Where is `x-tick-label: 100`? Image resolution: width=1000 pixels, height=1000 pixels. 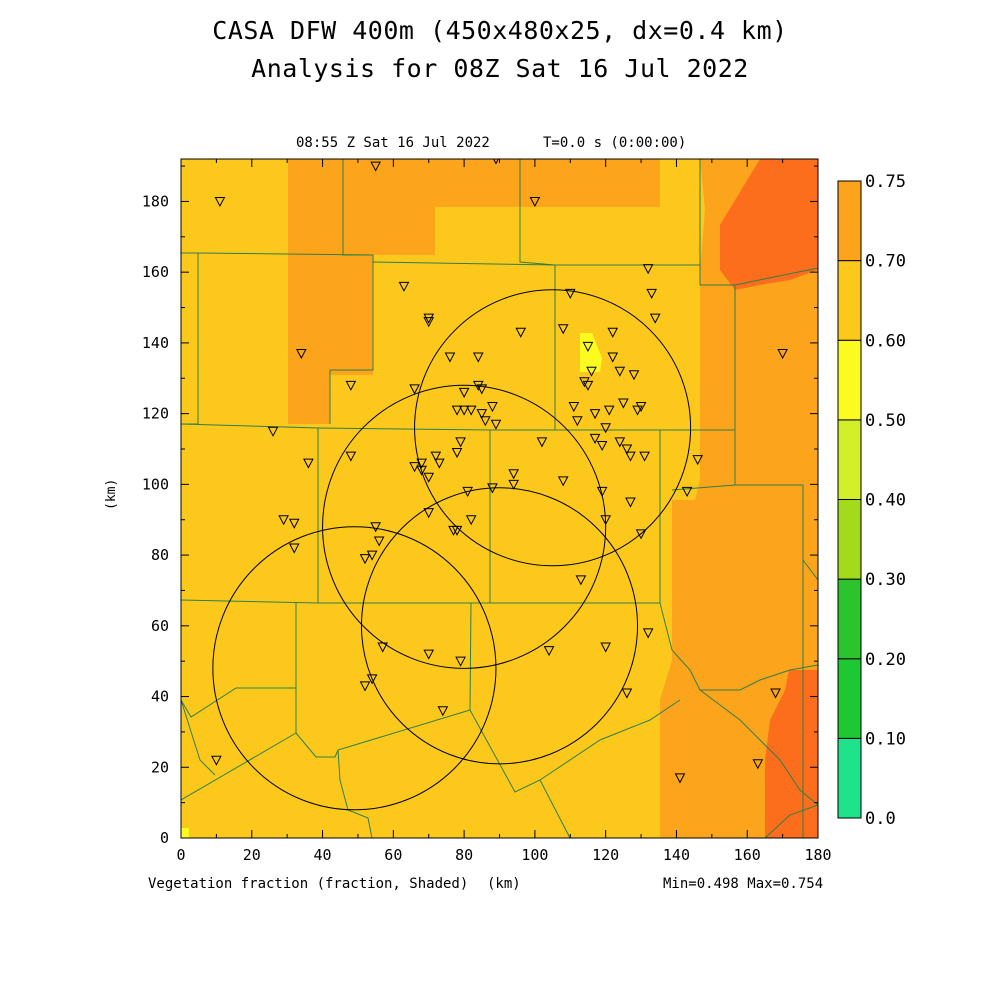
x-tick-label: 100 is located at coordinates (534, 855).